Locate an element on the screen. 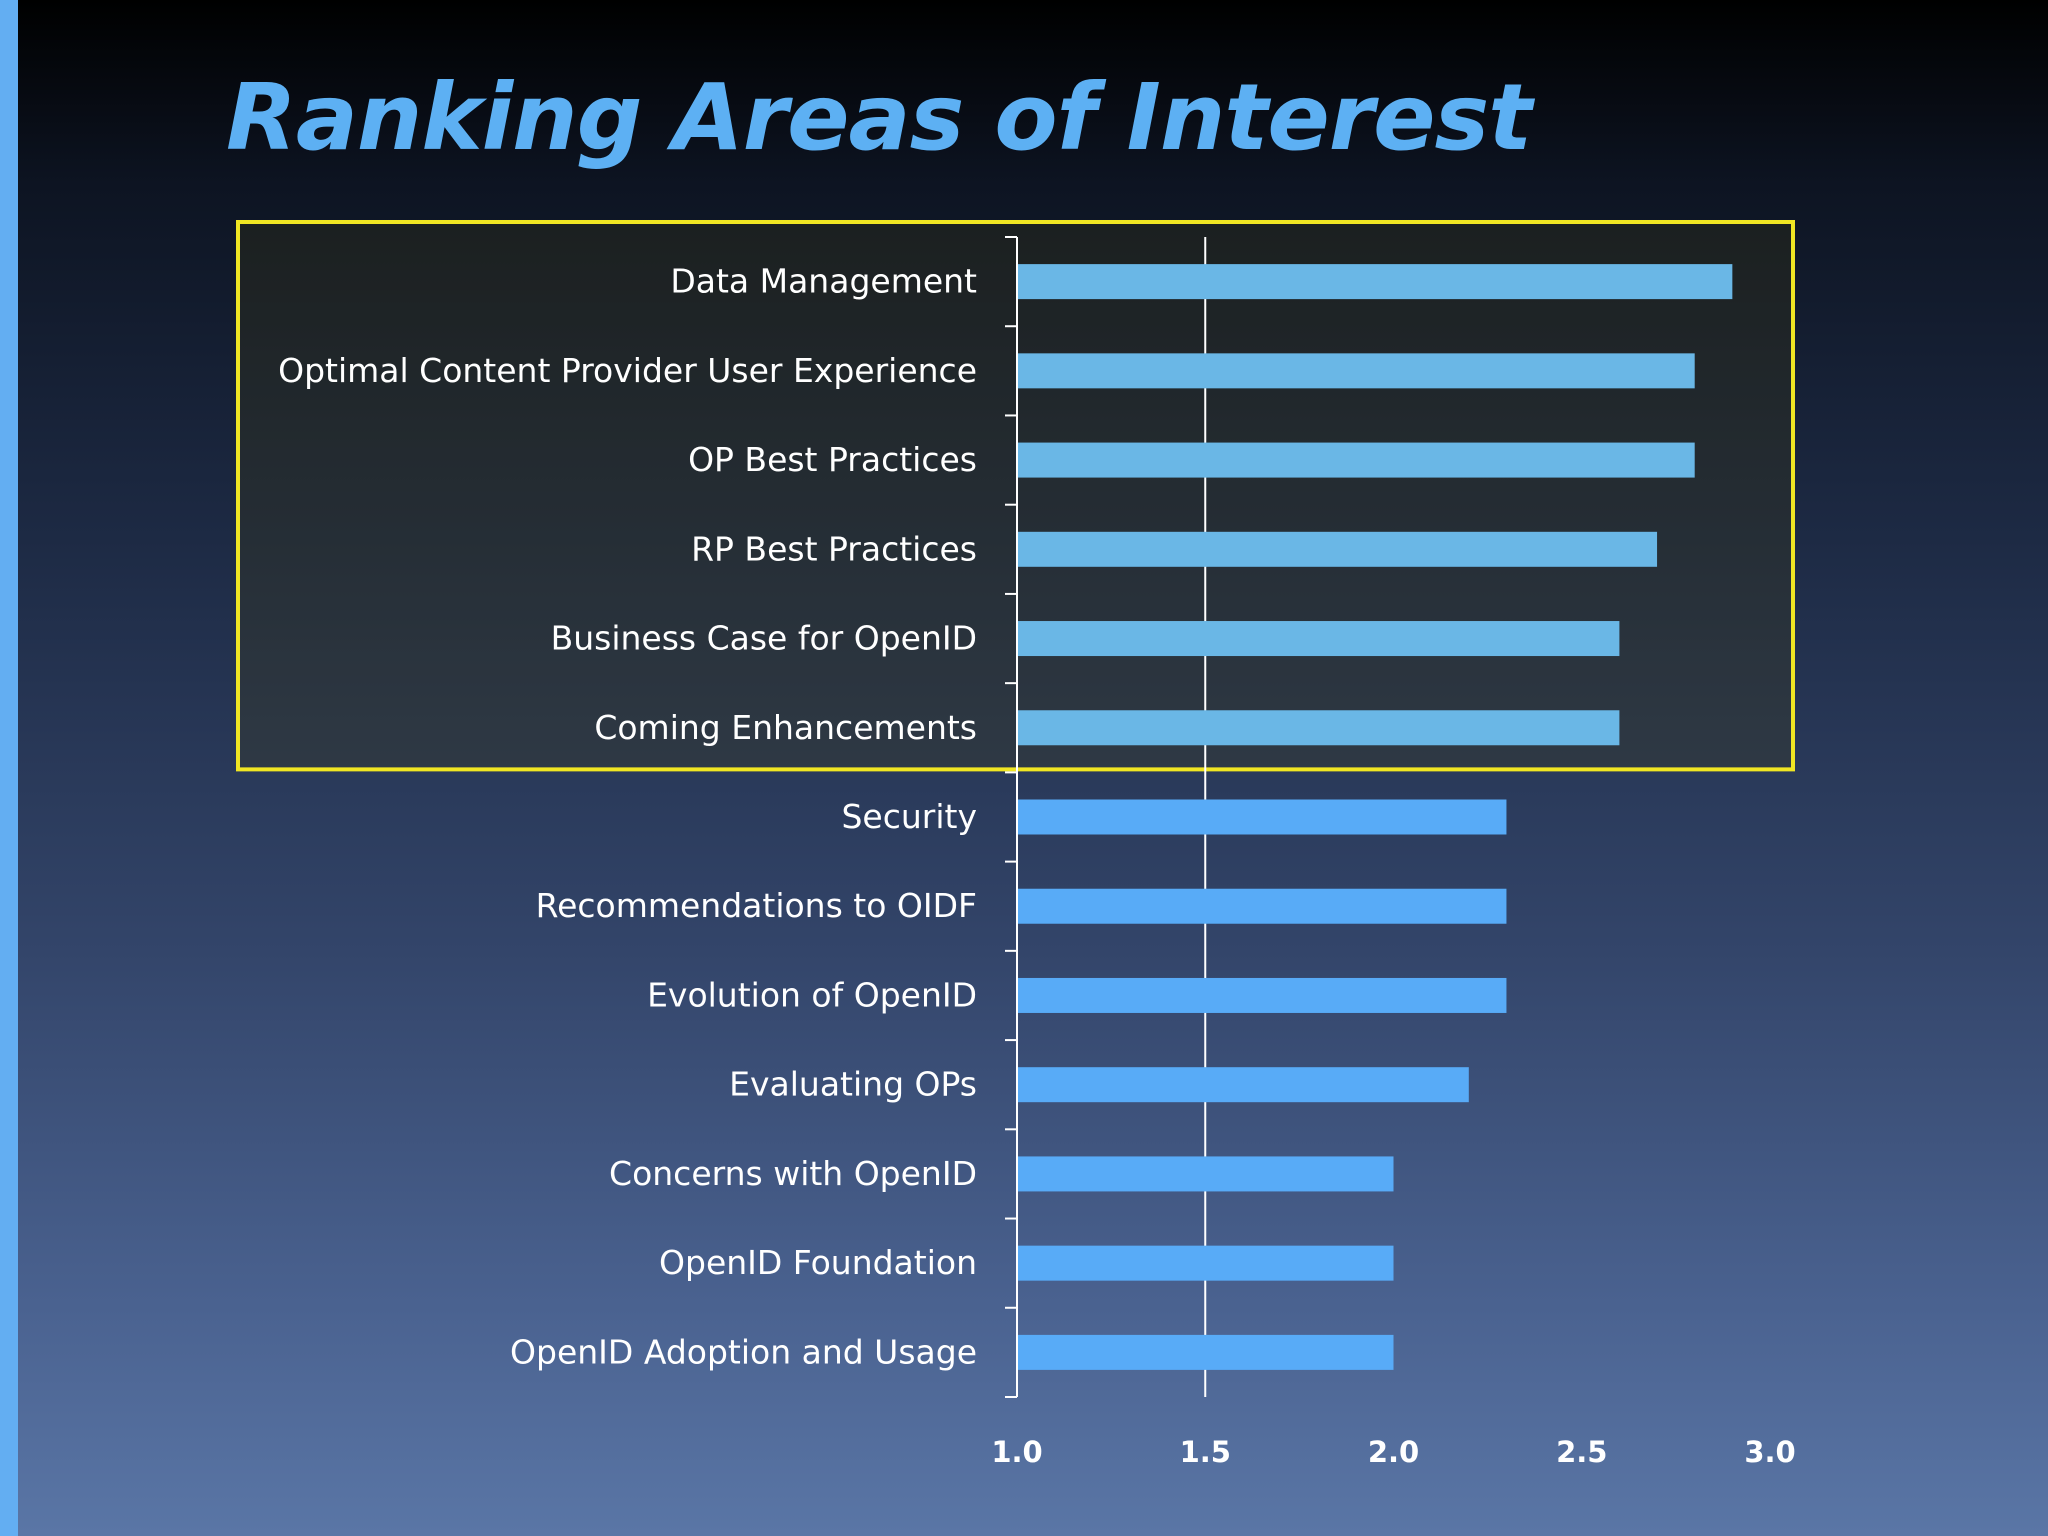  category-label: Optimal Content Provider User Experience is located at coordinates (627, 370).